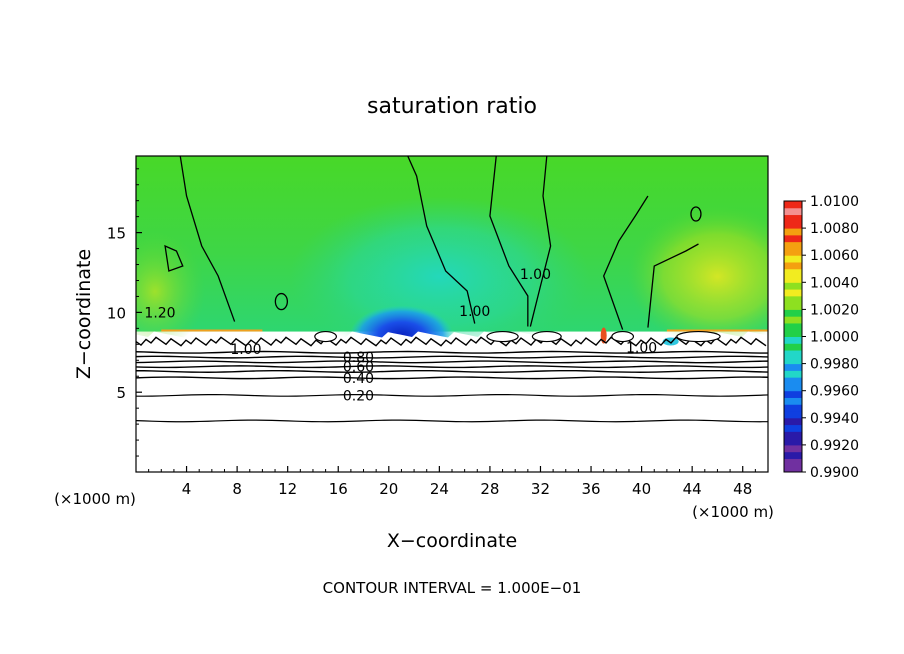 This screenshot has width=904, height=654. I want to click on chart-title: saturation ratio, so click(452, 106).